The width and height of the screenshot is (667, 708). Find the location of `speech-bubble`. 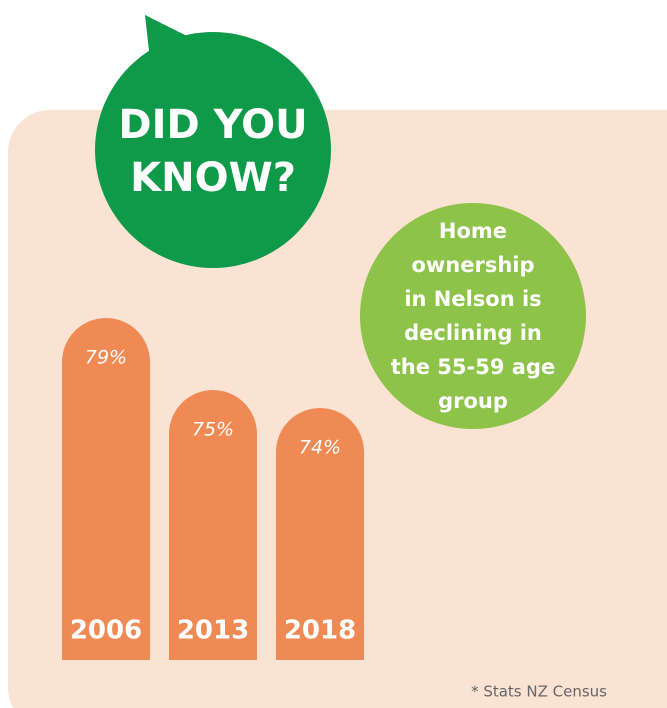

speech-bubble is located at coordinates (213, 150).